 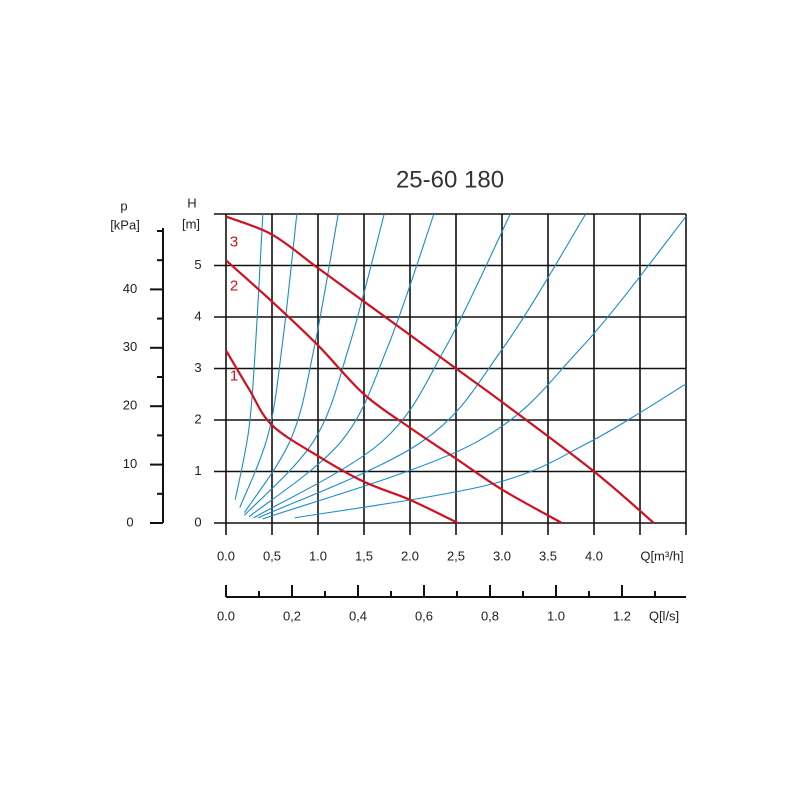 What do you see at coordinates (130, 463) in the screenshot?
I see `p-tick-label: 10` at bounding box center [130, 463].